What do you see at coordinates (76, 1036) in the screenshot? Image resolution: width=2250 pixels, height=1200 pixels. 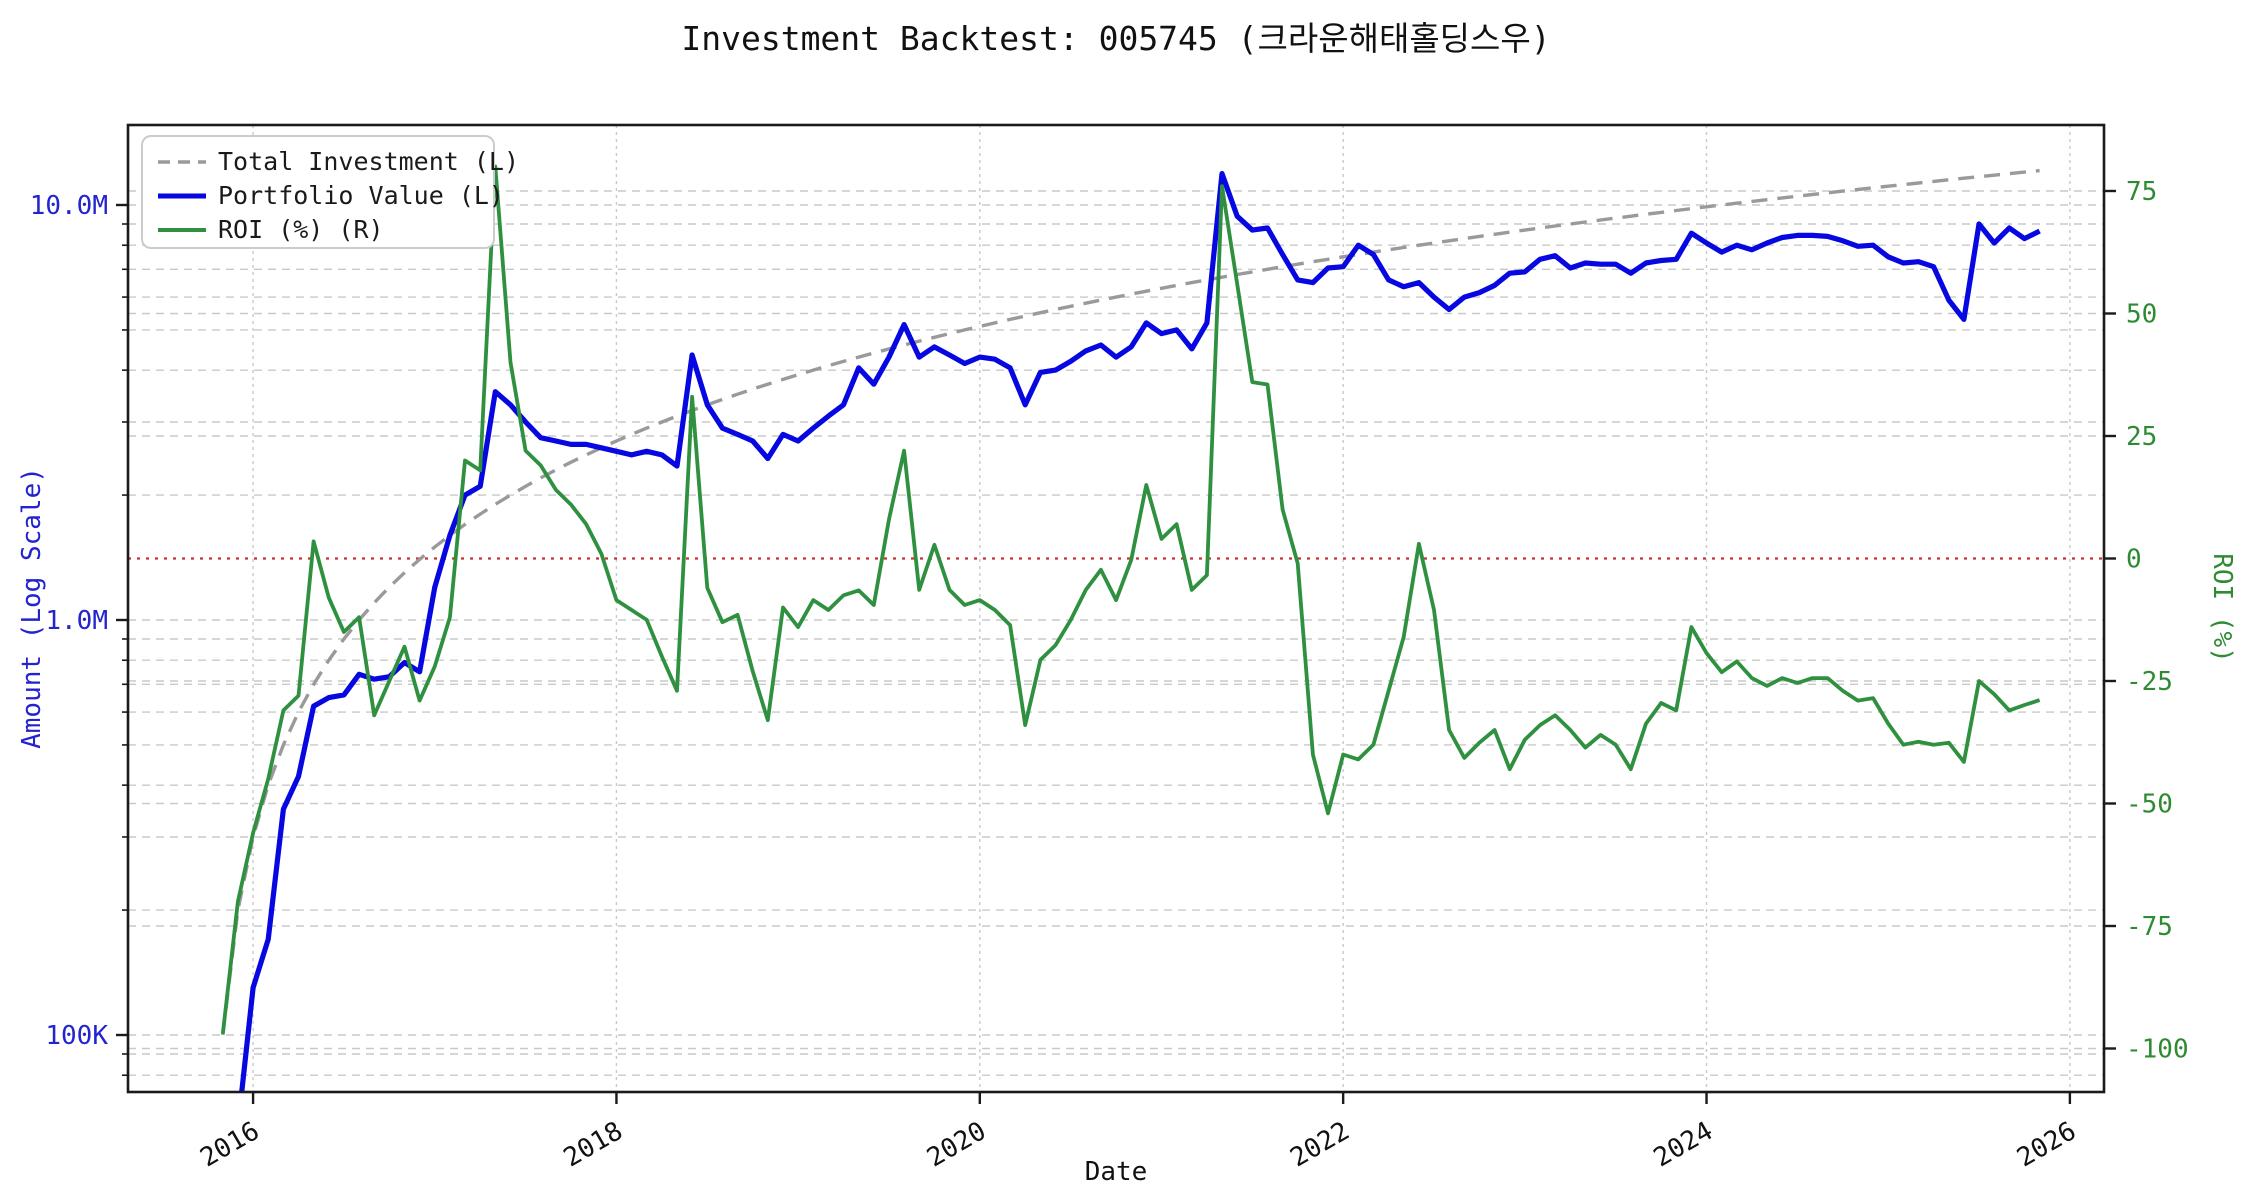 I see `y-left-tick-label: 100K` at bounding box center [76, 1036].